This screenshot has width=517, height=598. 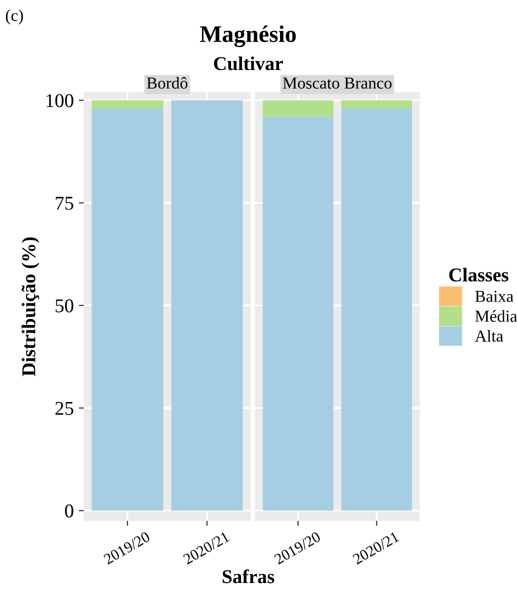 What do you see at coordinates (65, 203) in the screenshot?
I see `y-tick-label: 75` at bounding box center [65, 203].